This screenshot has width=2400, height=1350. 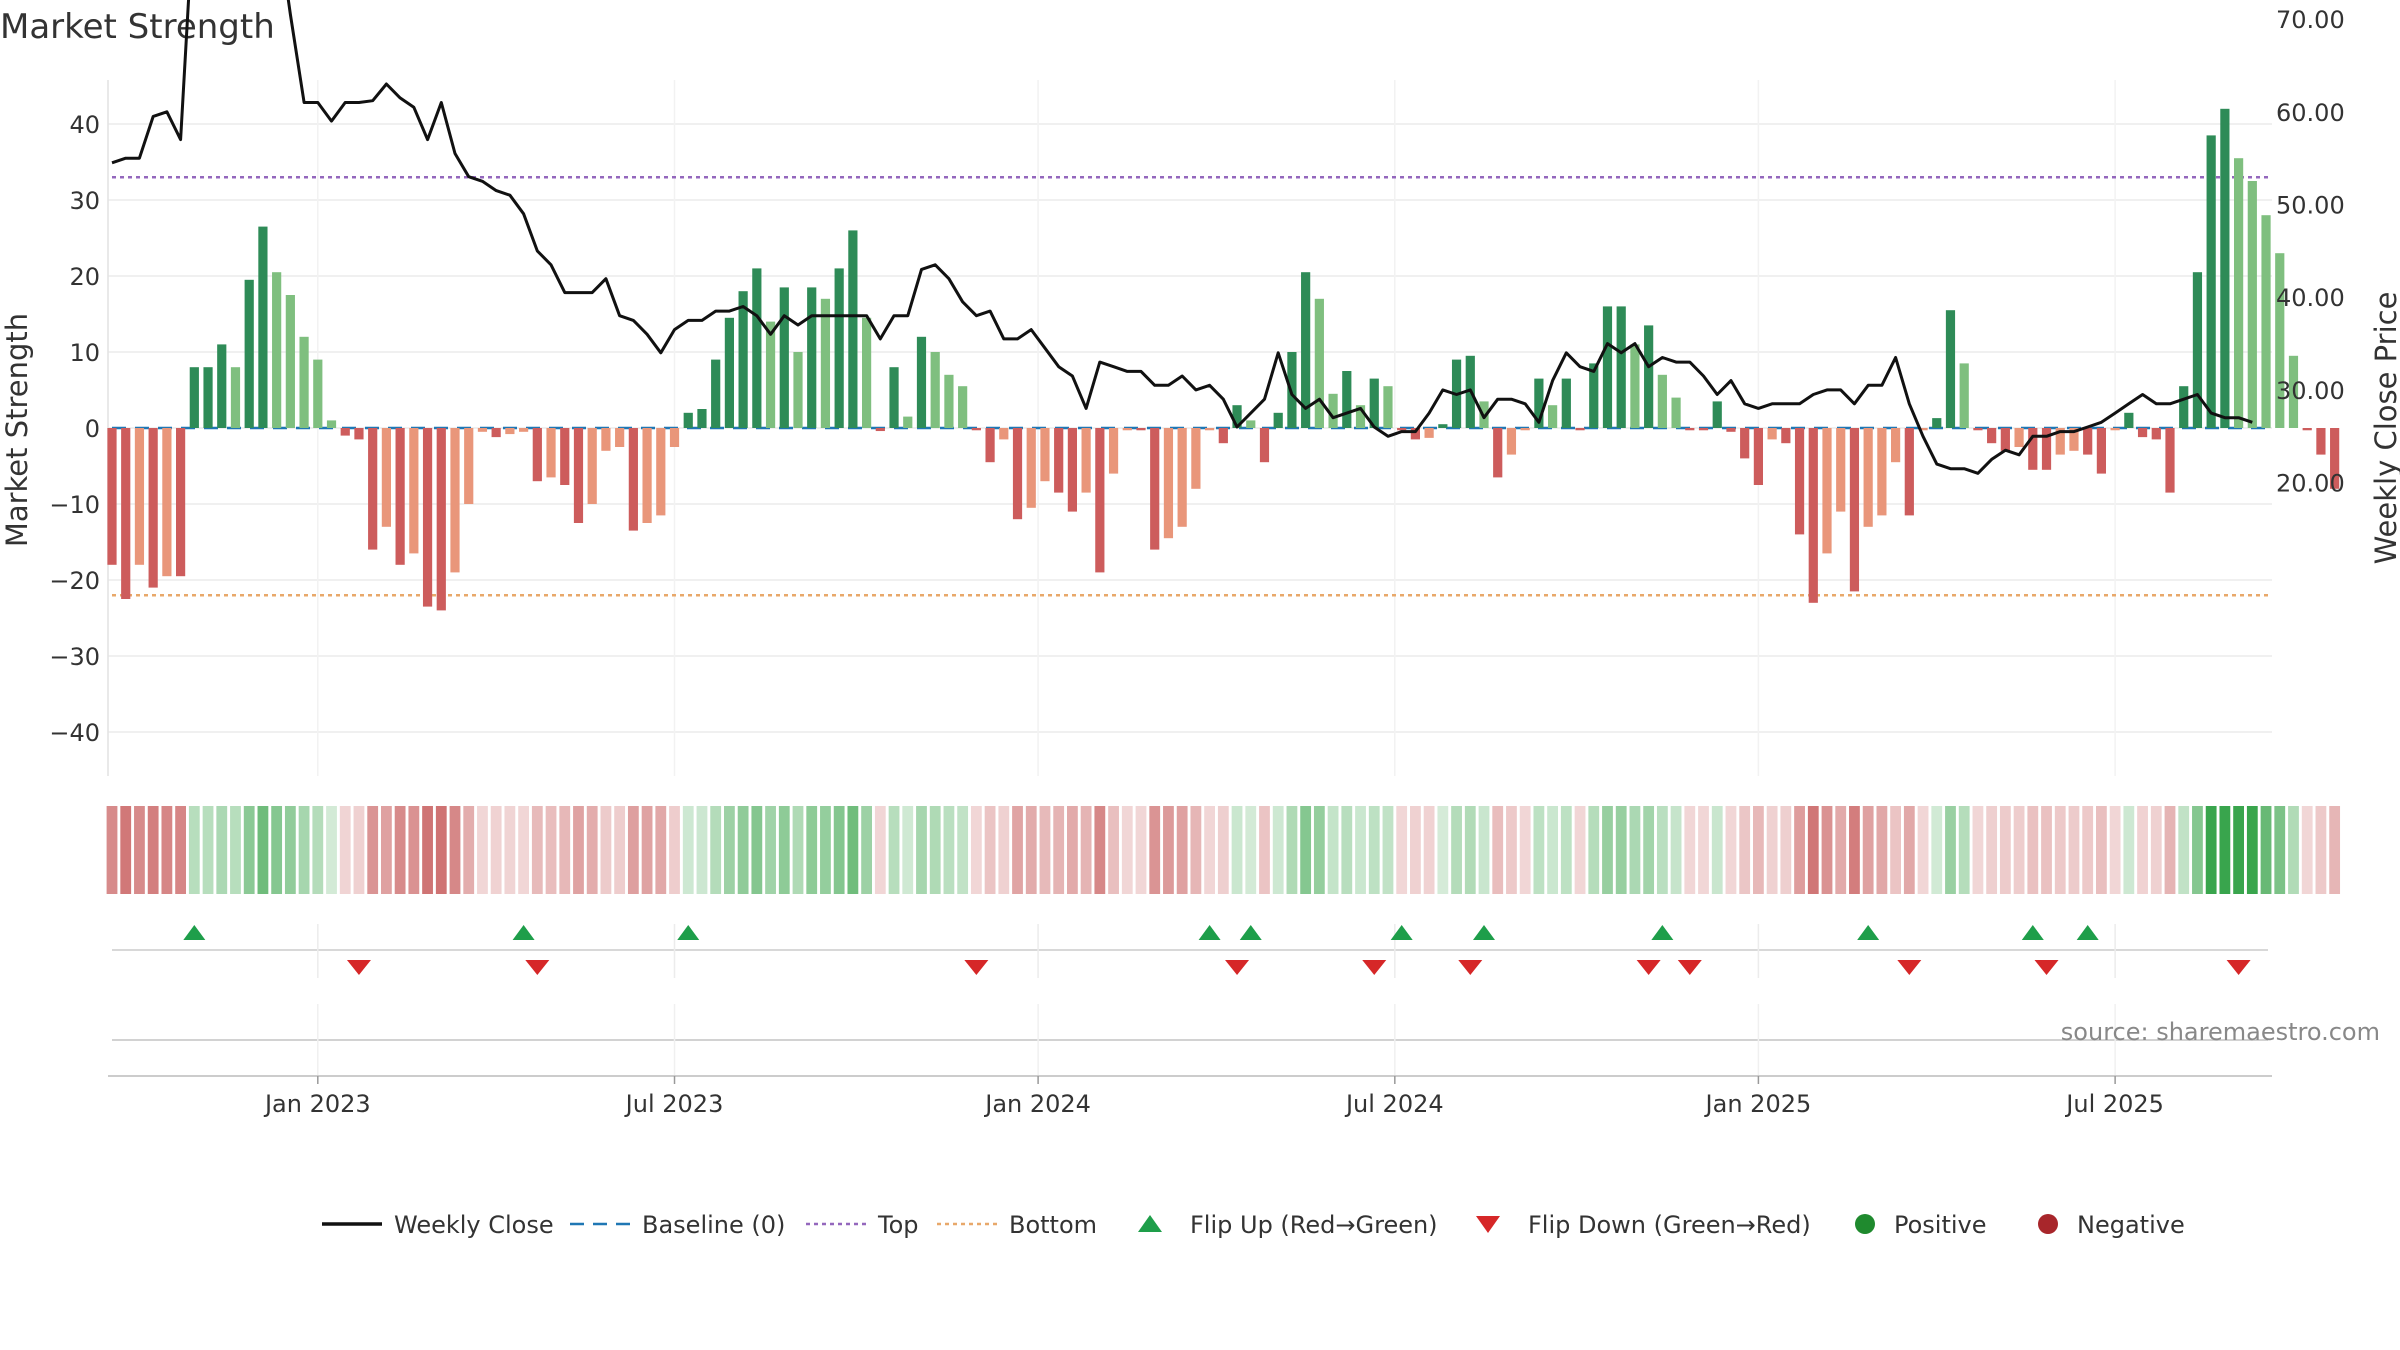 What do you see at coordinates (1865, 1224) in the screenshot?
I see `legend-swatch-circle` at bounding box center [1865, 1224].